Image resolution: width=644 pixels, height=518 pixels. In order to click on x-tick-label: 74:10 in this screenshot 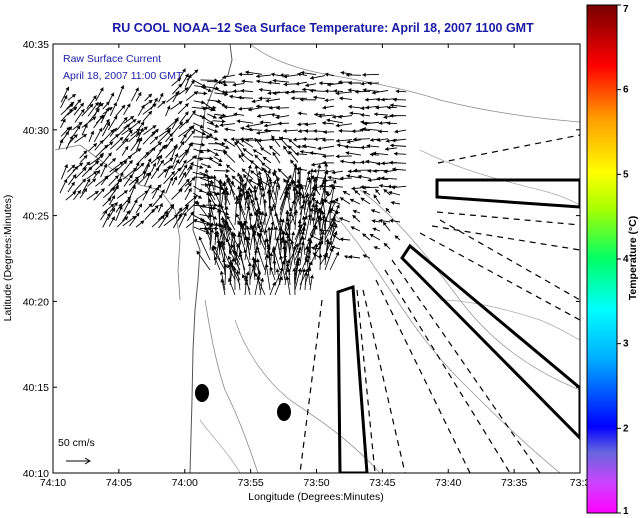, I will do `click(53, 483)`.